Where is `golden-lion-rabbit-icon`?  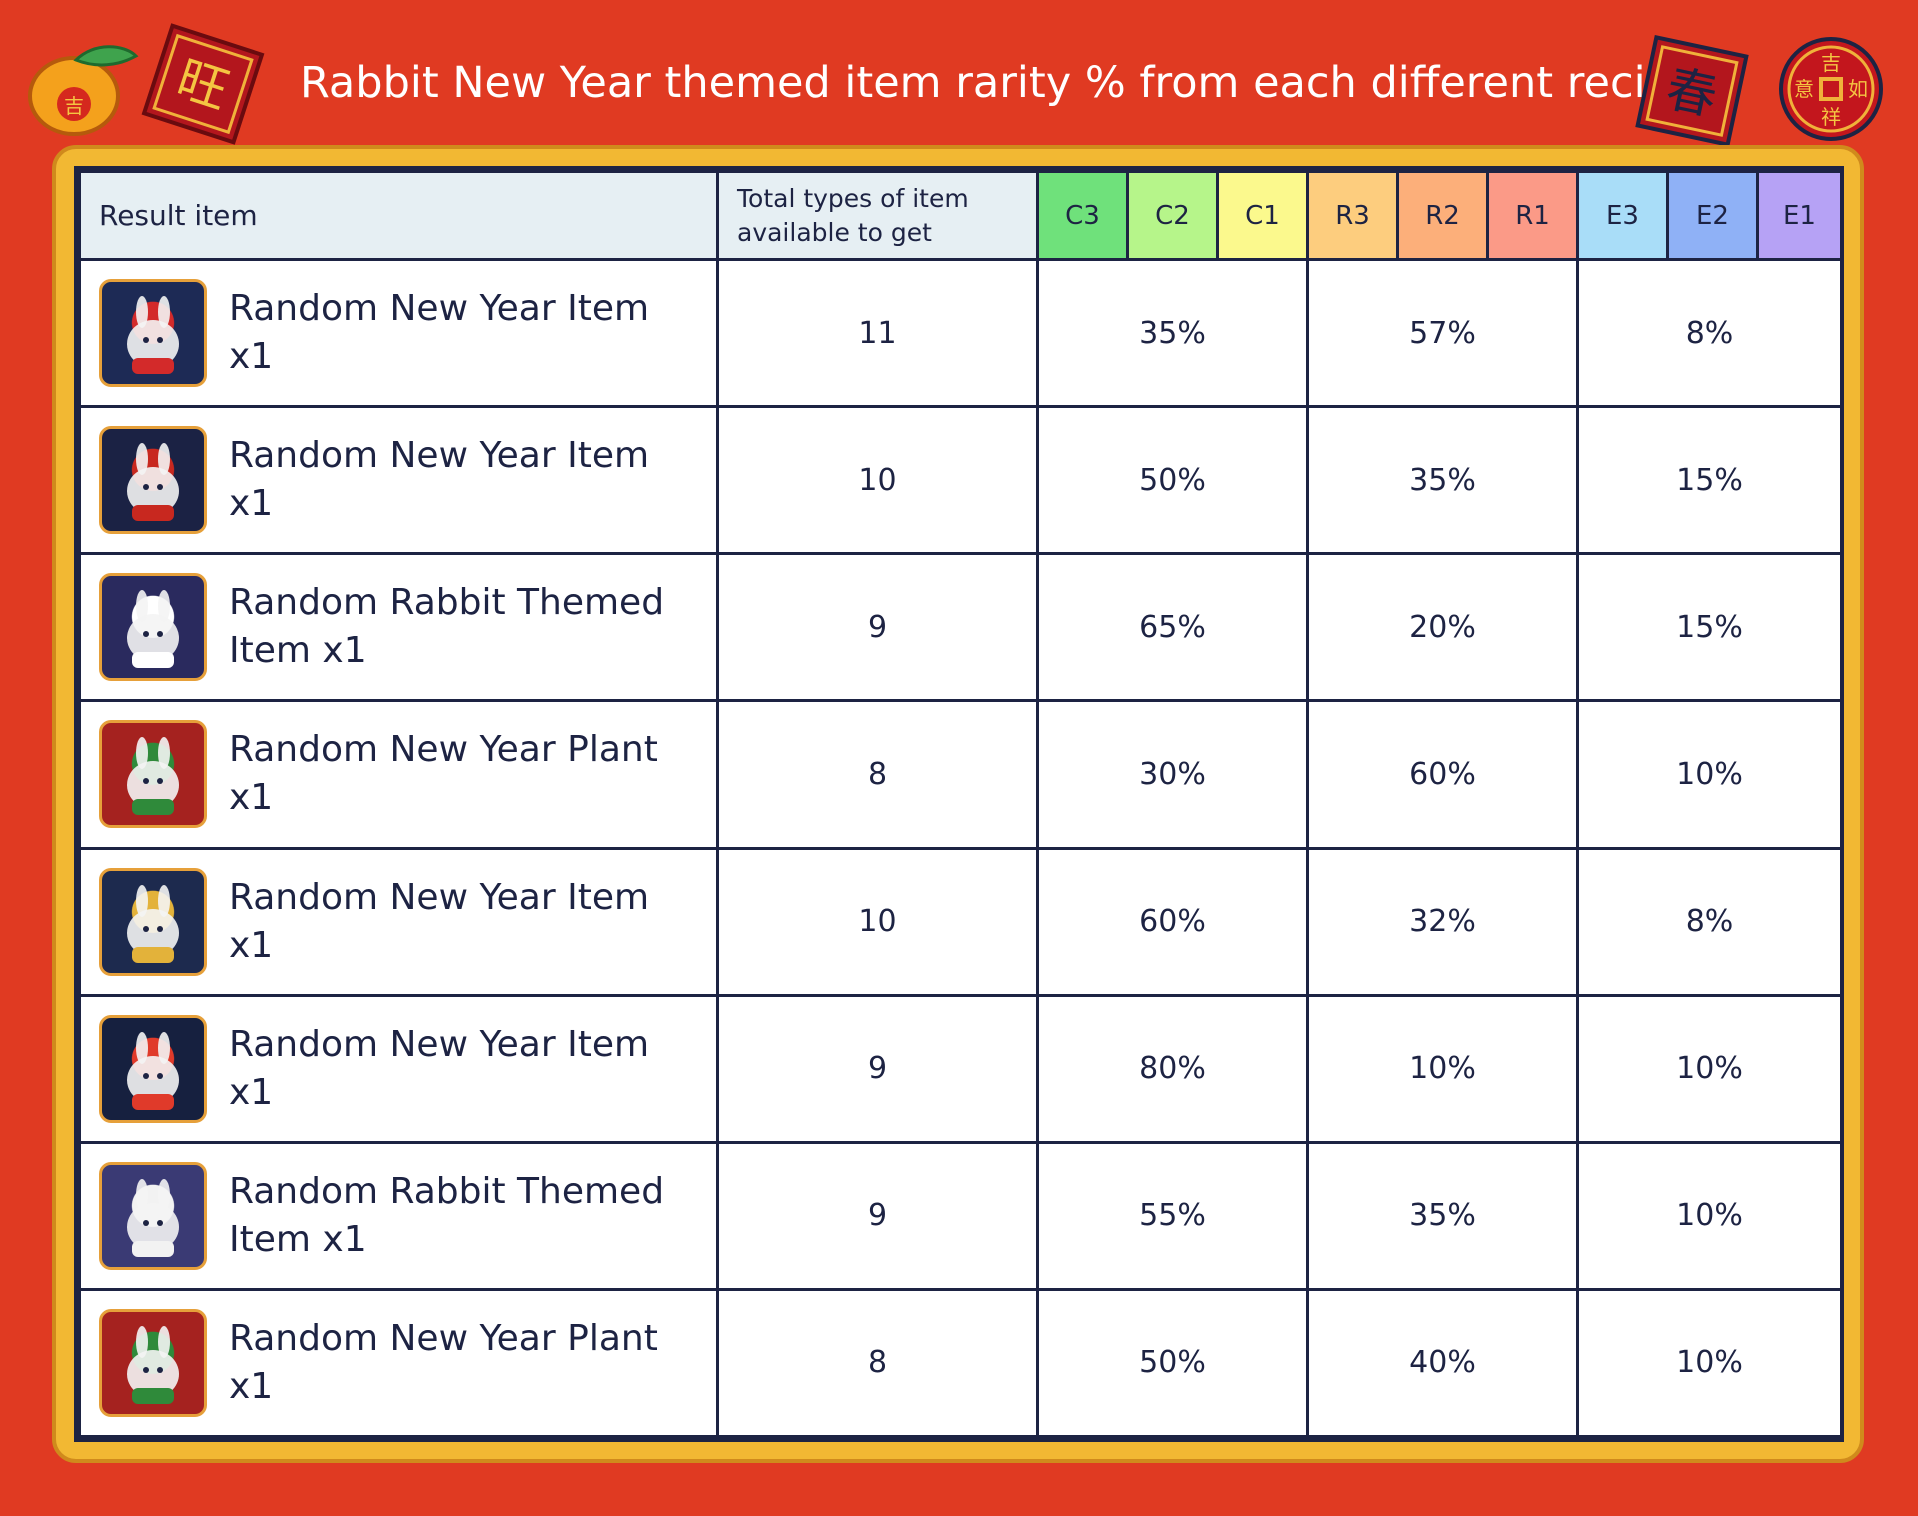
golden-lion-rabbit-icon is located at coordinates (153, 921).